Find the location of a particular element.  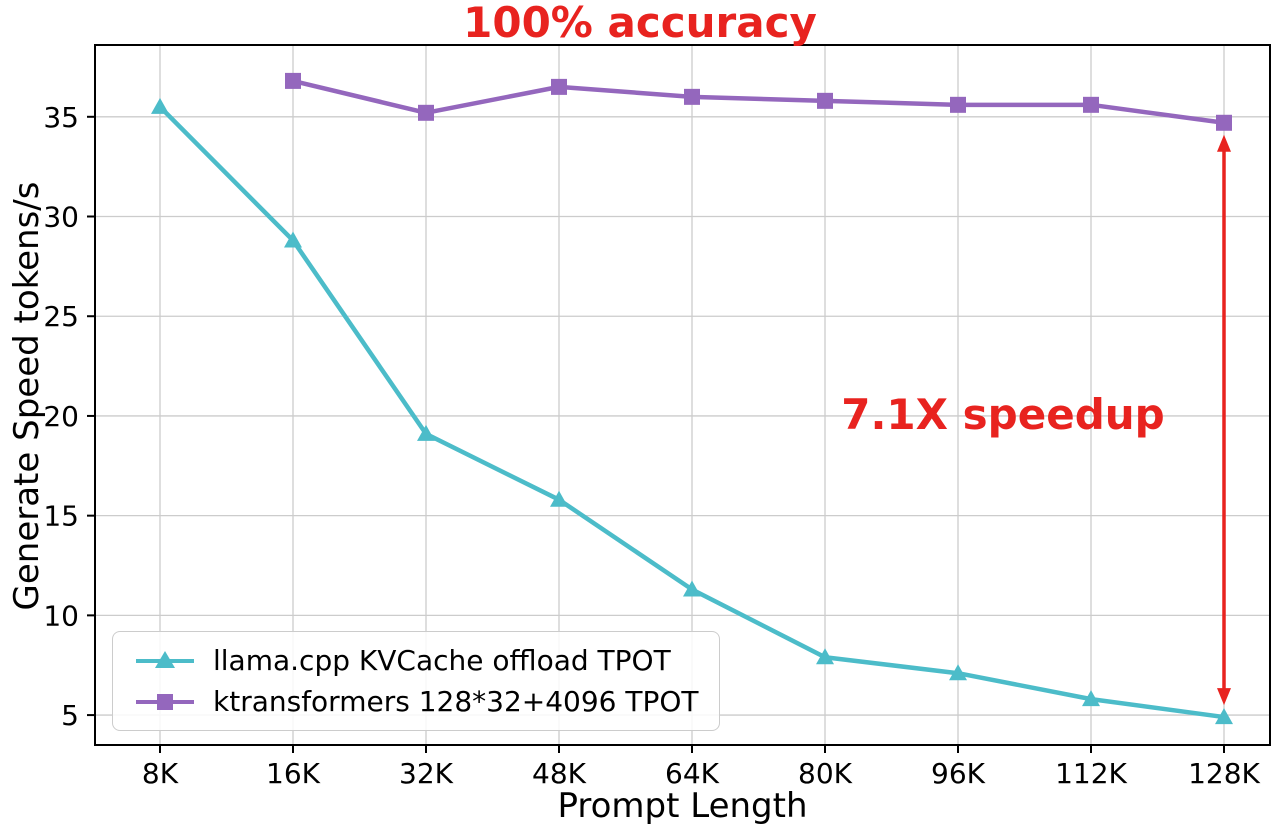

legend-item: llama.cpp KVCache offload TPOT is located at coordinates (416, 660).